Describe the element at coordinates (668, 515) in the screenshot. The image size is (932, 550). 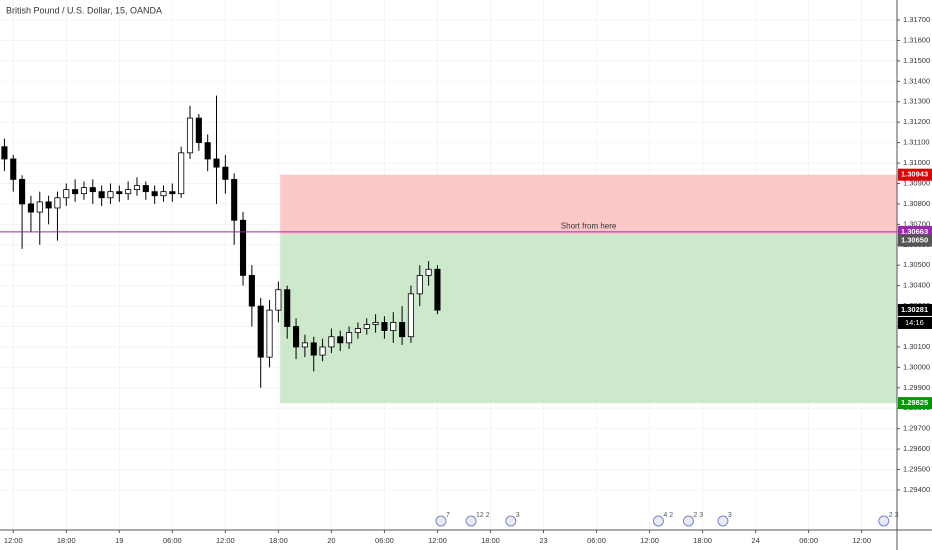
I see `event-label: 4 2` at that location.